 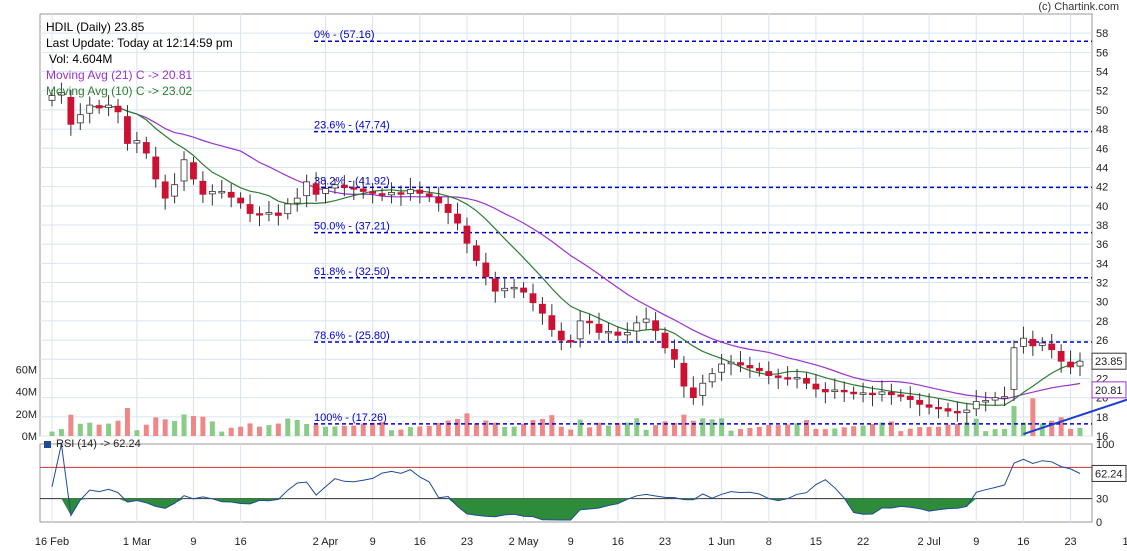 What do you see at coordinates (119, 75) in the screenshot?
I see `ma21-legend: Moving Avg (21) C -> 20.81` at bounding box center [119, 75].